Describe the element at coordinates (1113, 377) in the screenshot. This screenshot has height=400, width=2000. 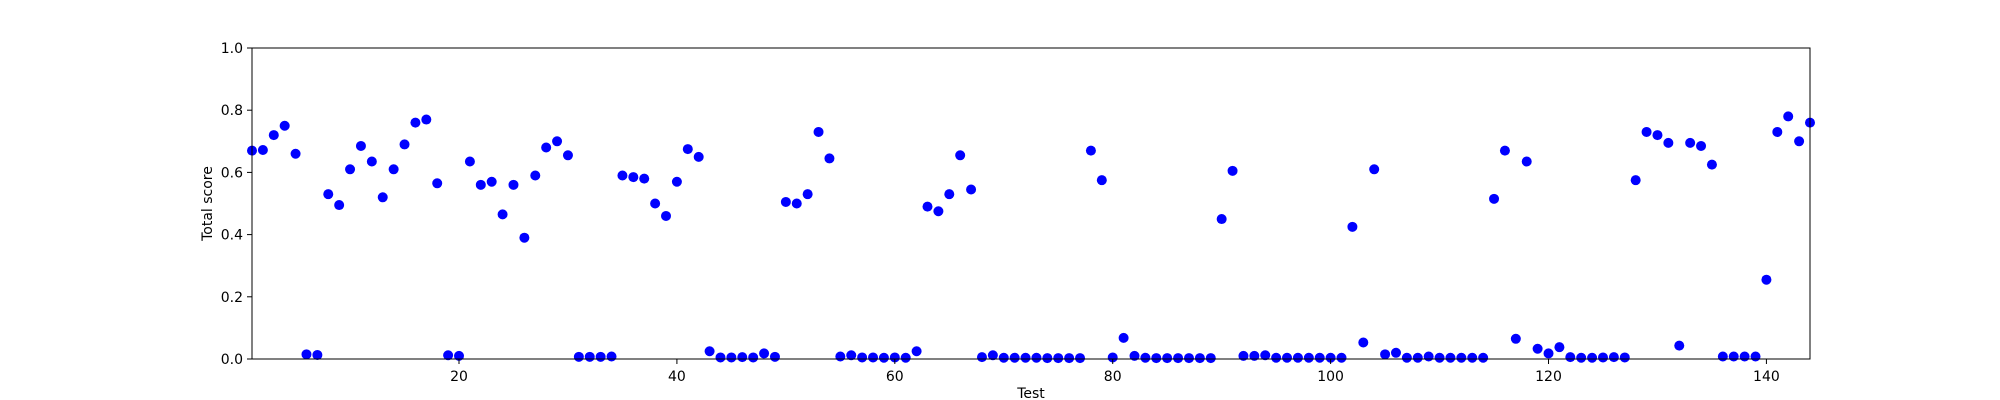
I see `x-tick-label: 80` at that location.